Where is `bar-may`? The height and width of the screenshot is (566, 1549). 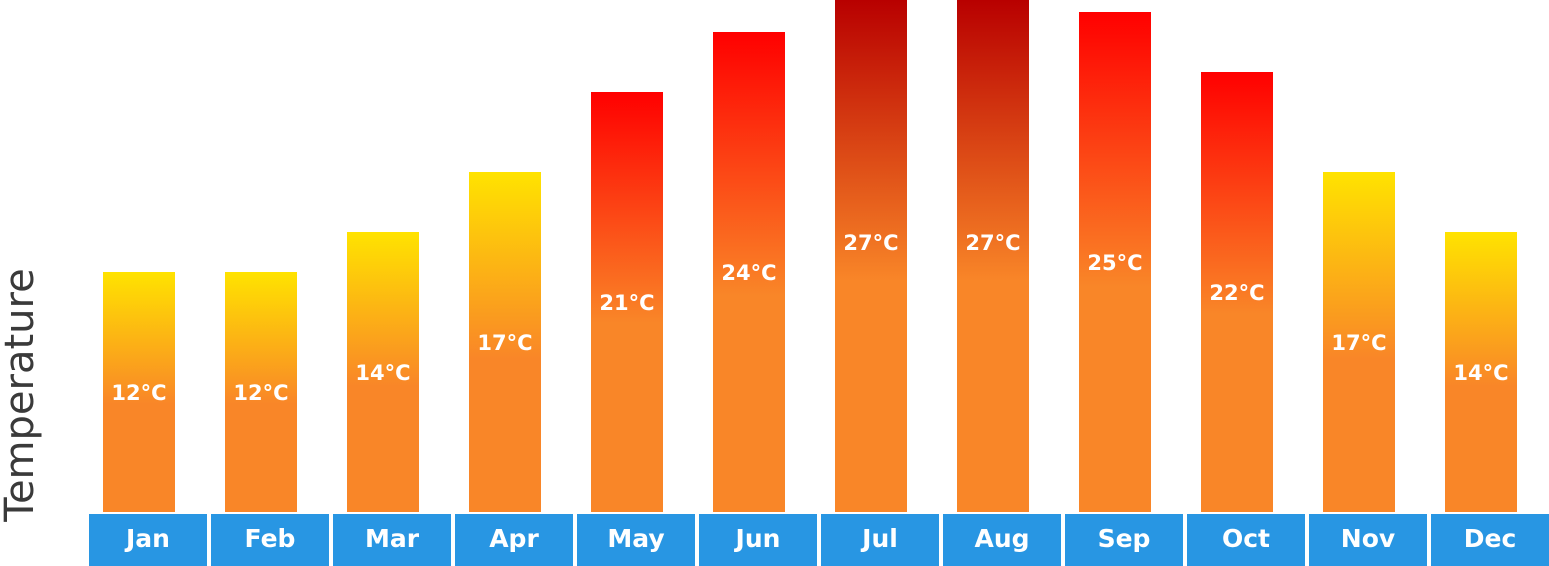 bar-may is located at coordinates (627, 302).